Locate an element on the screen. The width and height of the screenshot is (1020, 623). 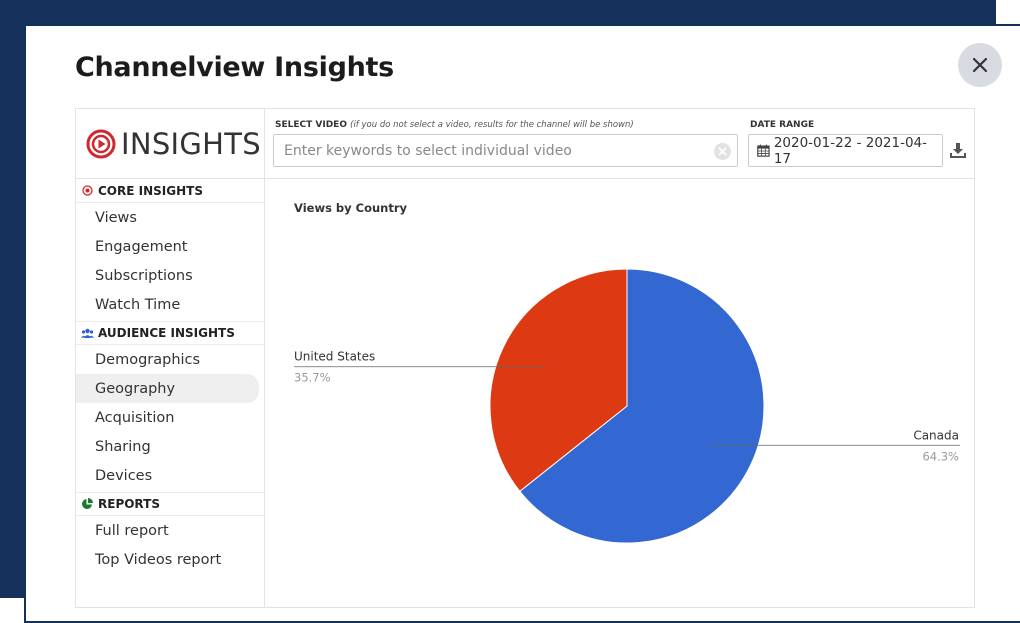
slice-label: Canada is located at coordinates (936, 435).